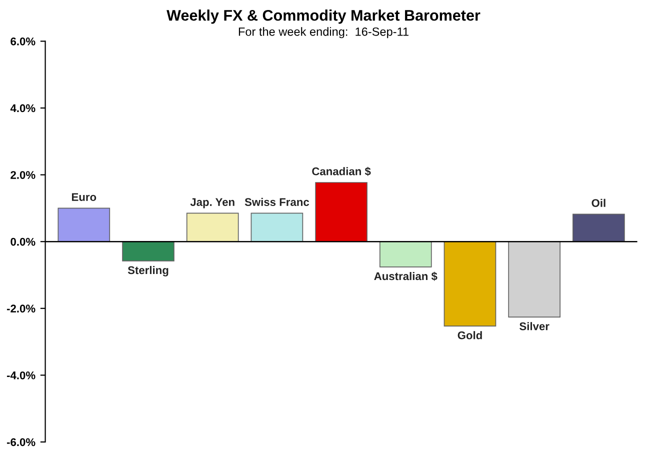 The height and width of the screenshot is (458, 647). What do you see at coordinates (599, 203) in the screenshot?
I see `x-tick-label: Oil` at bounding box center [599, 203].